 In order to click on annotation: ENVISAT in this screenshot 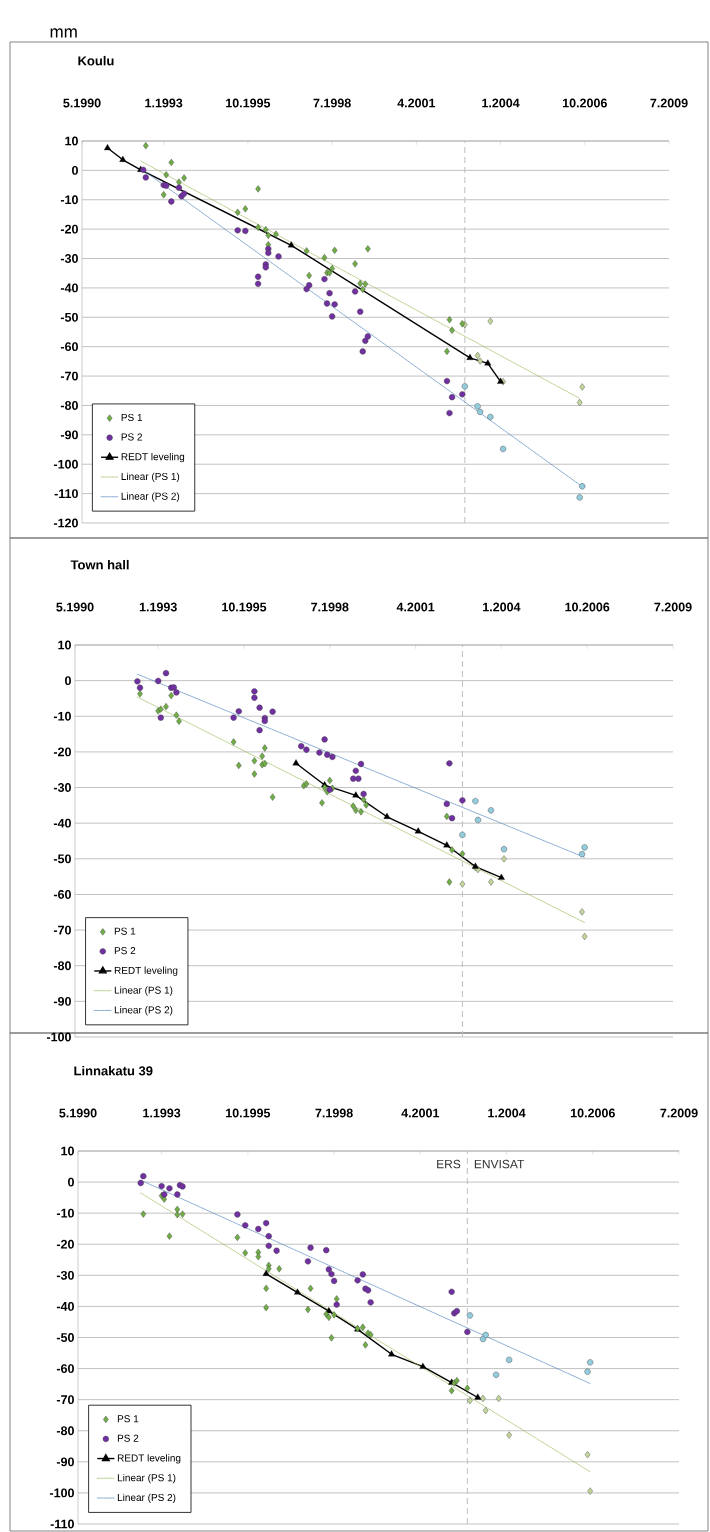, I will do `click(499, 1164)`.